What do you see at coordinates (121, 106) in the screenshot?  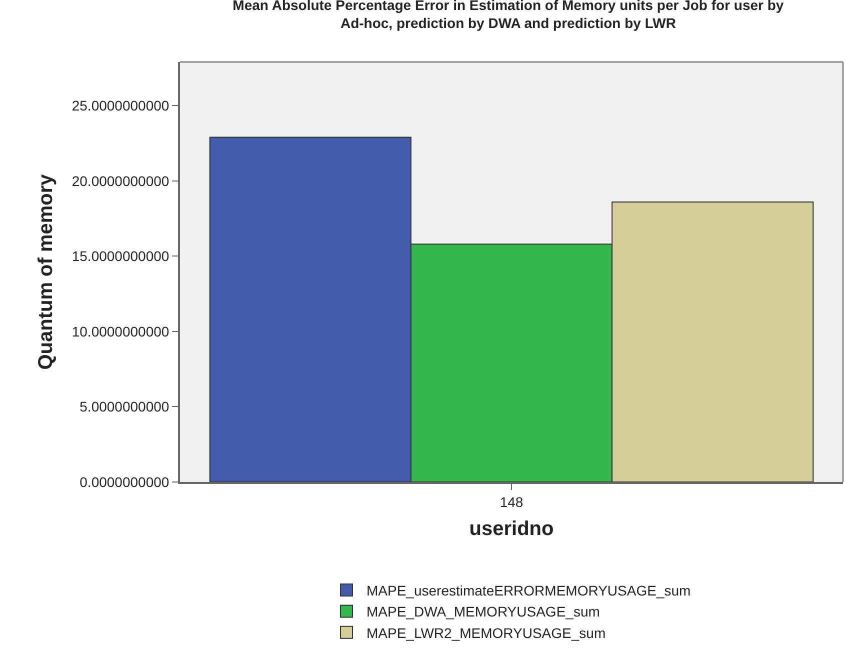 I see `y-tick-label: 25.0000000000` at bounding box center [121, 106].